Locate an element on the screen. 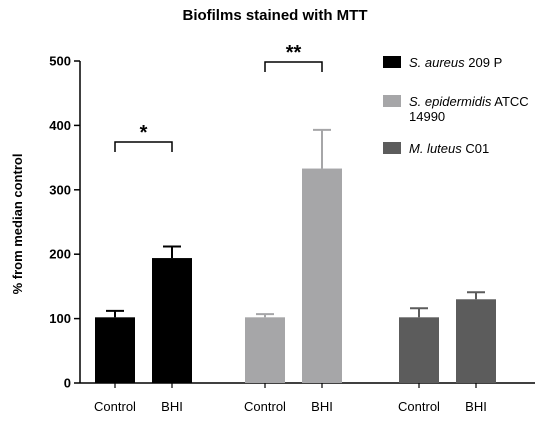 This screenshot has height=422, width=550. chart-title: Biofilms stained with MTT is located at coordinates (274, 15).